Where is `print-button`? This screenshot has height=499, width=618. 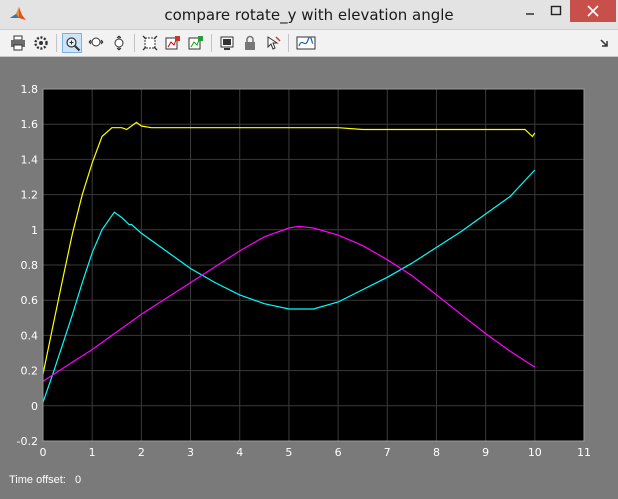
print-button is located at coordinates (18, 43).